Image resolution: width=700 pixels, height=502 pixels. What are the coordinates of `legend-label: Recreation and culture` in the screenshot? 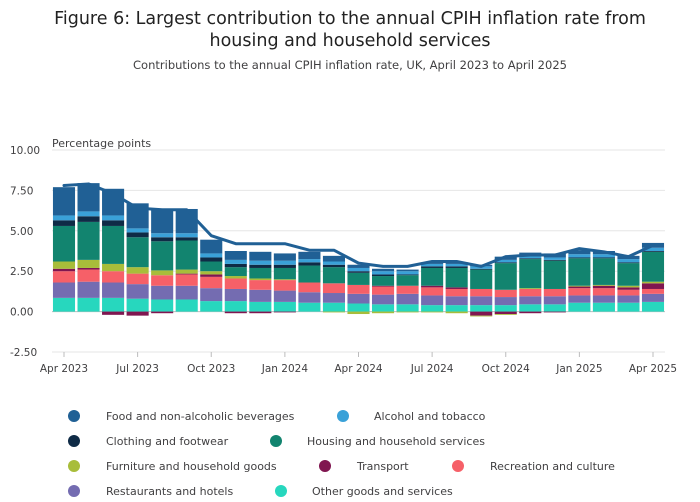 It's located at (552, 466).